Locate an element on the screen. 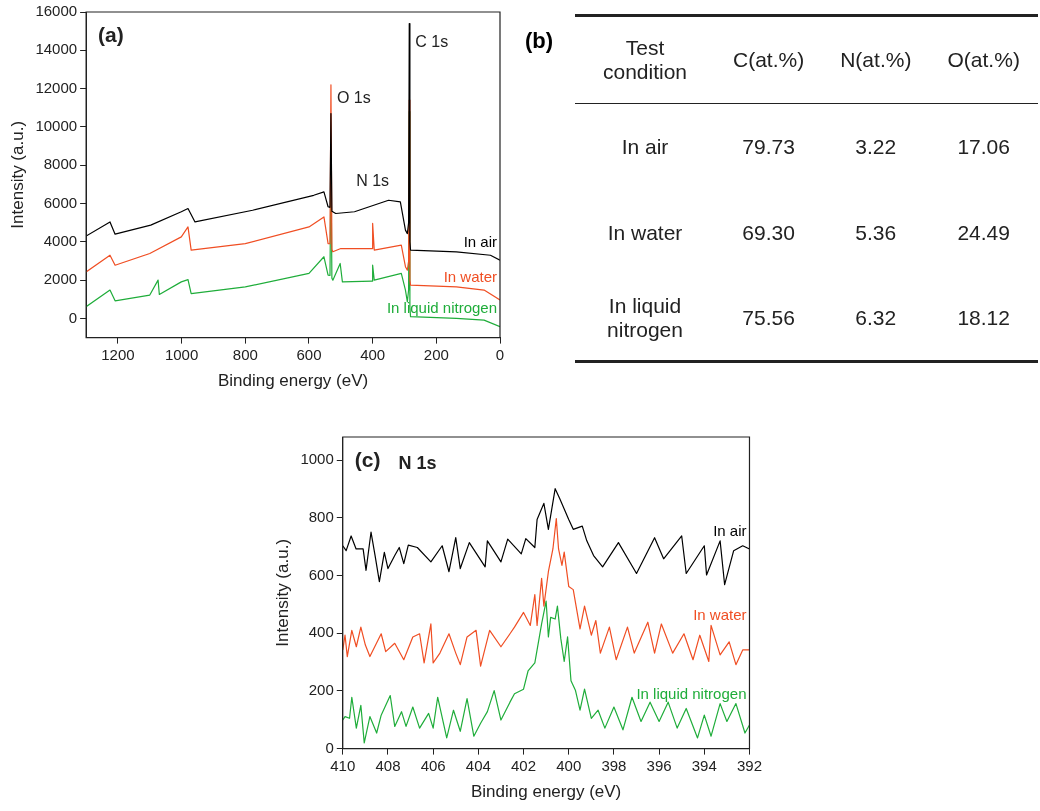  x-tick-label: 406 is located at coordinates (433, 765).